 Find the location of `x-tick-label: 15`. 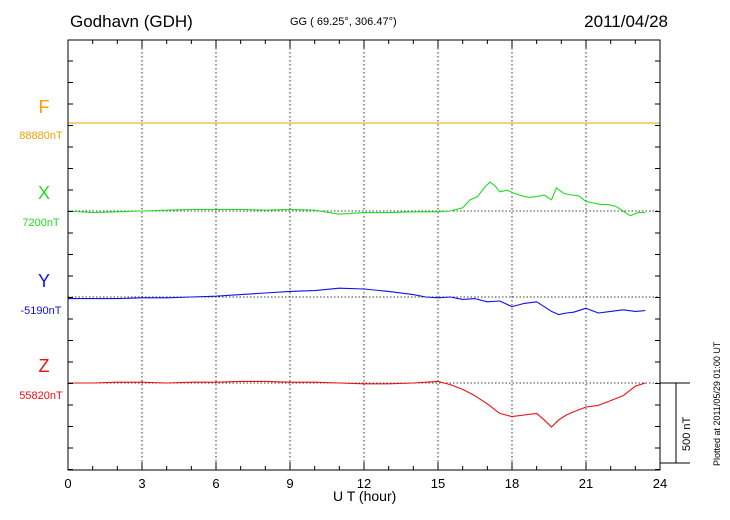

x-tick-label: 15 is located at coordinates (438, 483).